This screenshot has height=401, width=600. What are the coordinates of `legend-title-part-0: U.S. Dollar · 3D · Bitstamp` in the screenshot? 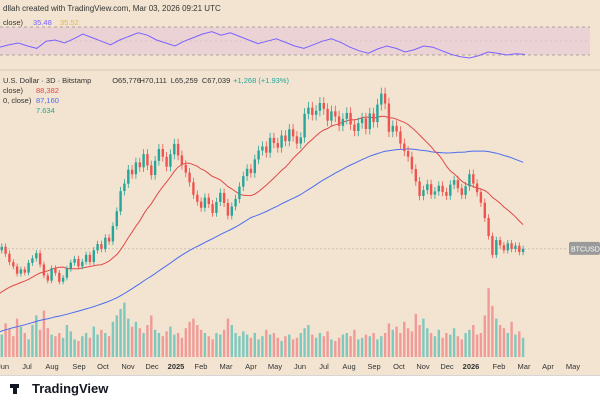 It's located at (47, 80).